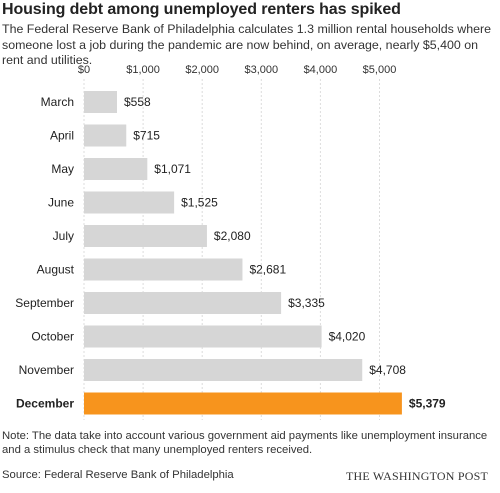 The width and height of the screenshot is (500, 493). I want to click on x-tick-label: $0, so click(84, 70).